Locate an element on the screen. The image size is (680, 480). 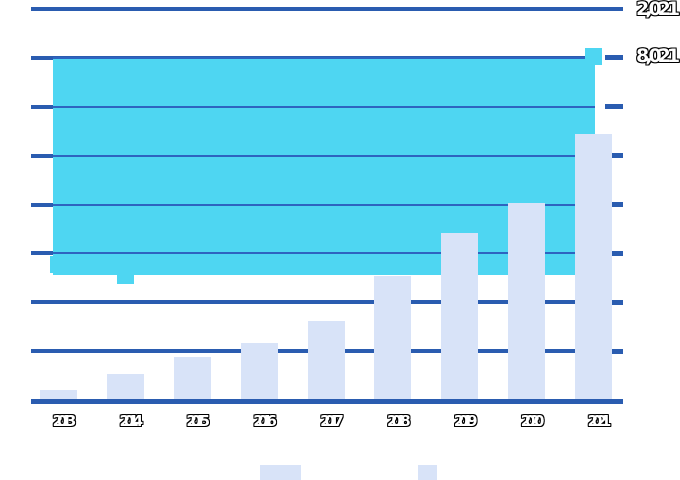
gridline-top is located at coordinates (327, 9).